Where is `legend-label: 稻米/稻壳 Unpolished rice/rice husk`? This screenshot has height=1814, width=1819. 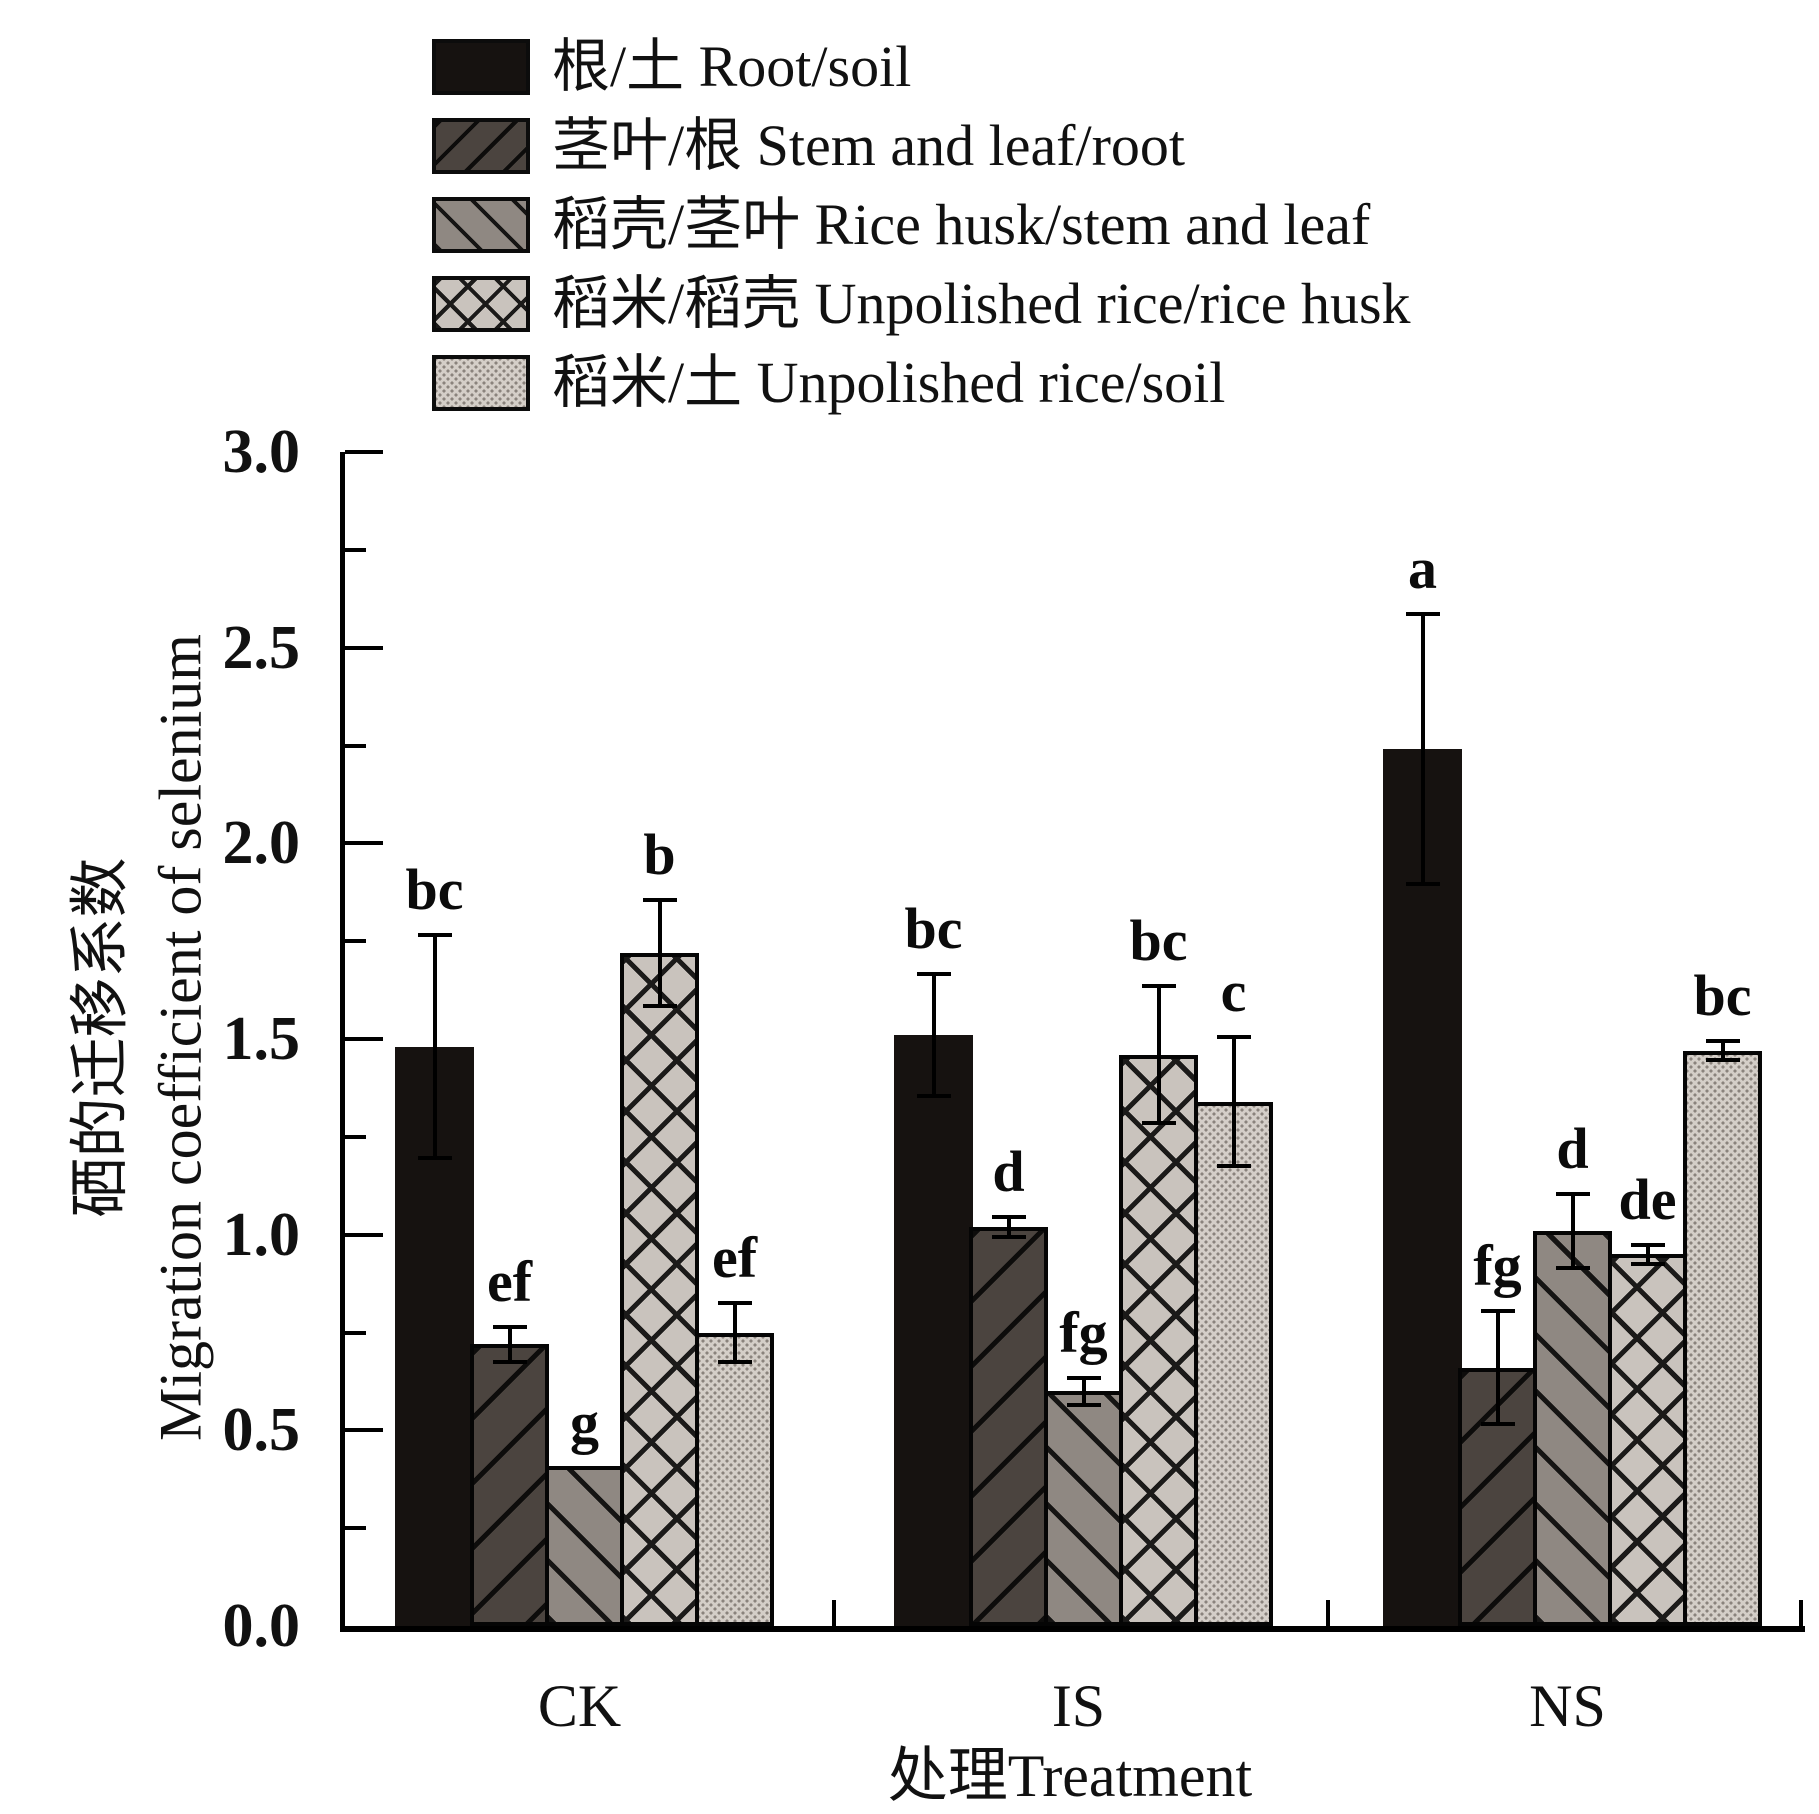 legend-label: 稻米/稻壳 Unpolished rice/rice husk is located at coordinates (981, 303).